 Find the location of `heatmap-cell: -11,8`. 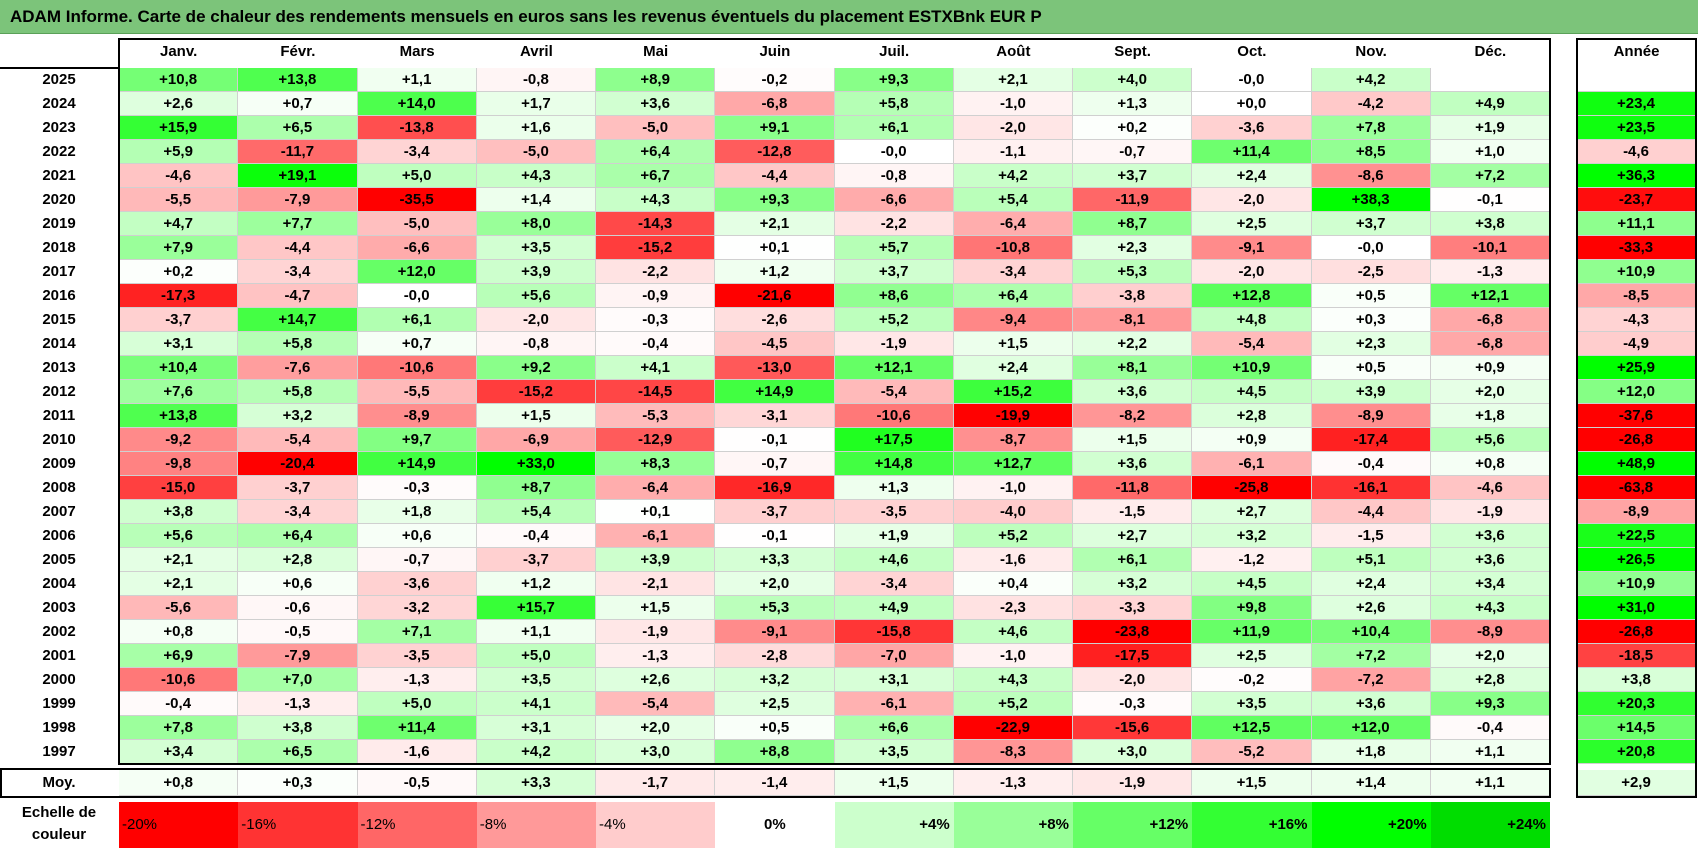

heatmap-cell: -11,8 is located at coordinates (1133, 488).